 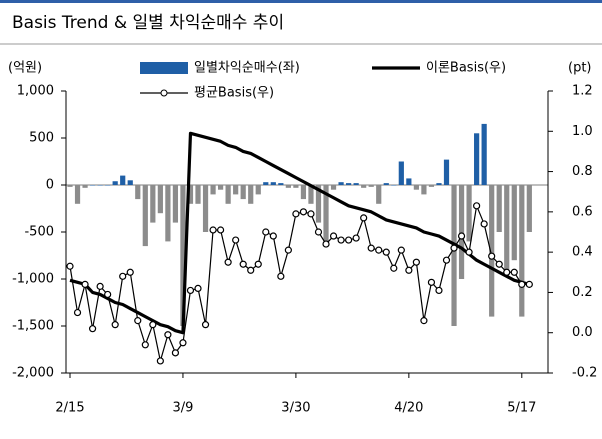 I want to click on y-tick-label: -1,500, so click(x=33, y=326).